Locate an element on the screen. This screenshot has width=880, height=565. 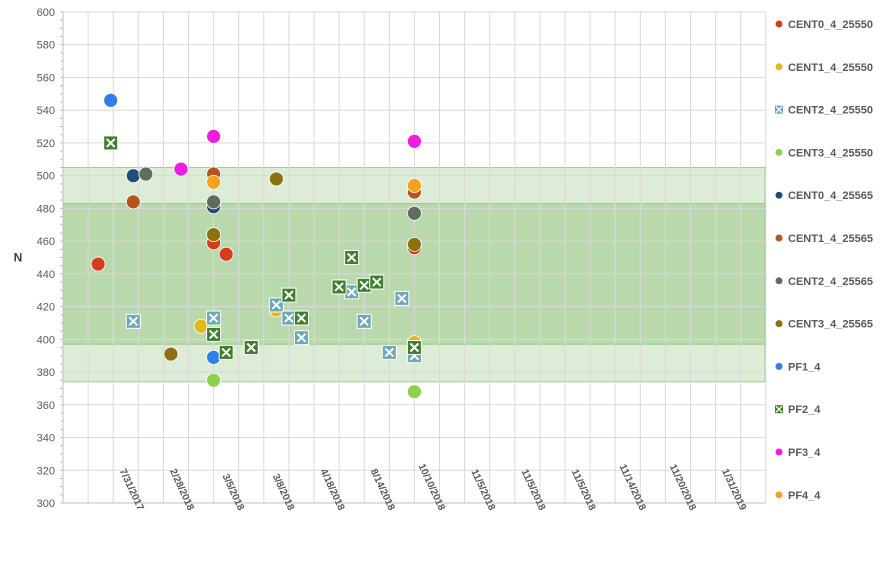
y-tick-label: 600 is located at coordinates (46, 13).